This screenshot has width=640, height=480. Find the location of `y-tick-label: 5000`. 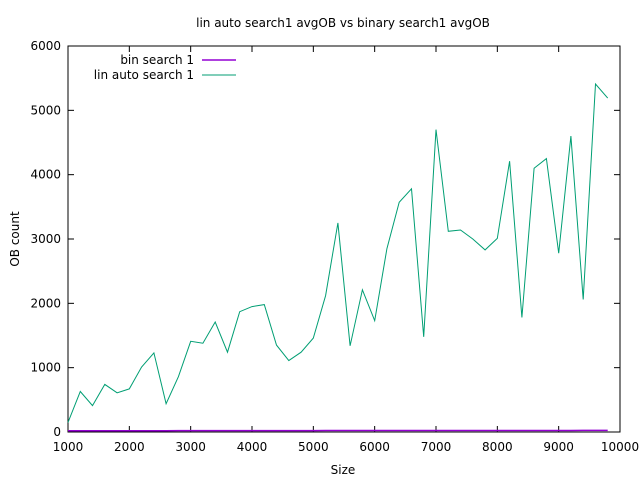

y-tick-label: 5000 is located at coordinates (45, 110).